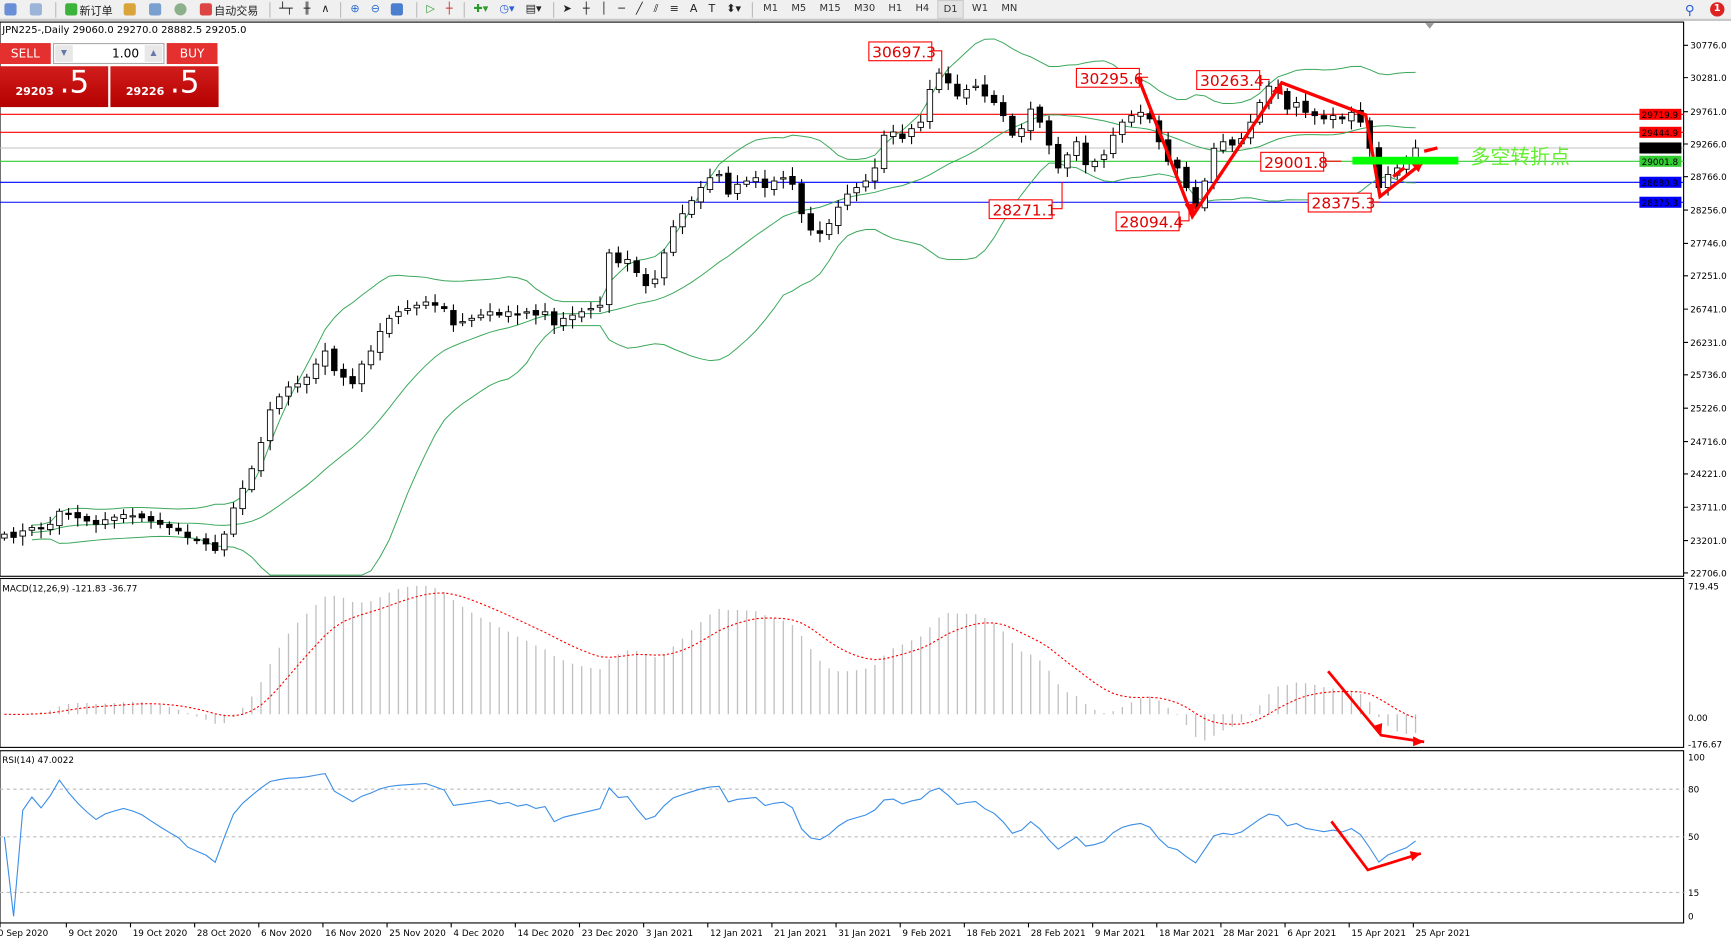 This screenshot has width=1731, height=943. Describe the element at coordinates (895, 8) in the screenshot. I see `timeframe-h1: H1` at that location.